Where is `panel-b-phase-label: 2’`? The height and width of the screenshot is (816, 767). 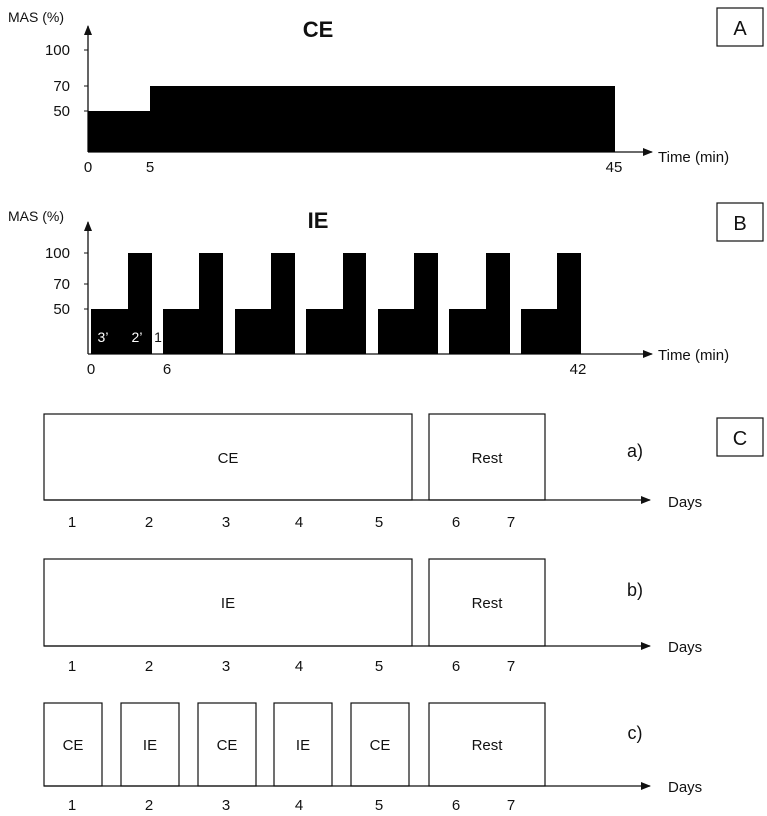
panel-b-phase-label: 2’ is located at coordinates (137, 337).